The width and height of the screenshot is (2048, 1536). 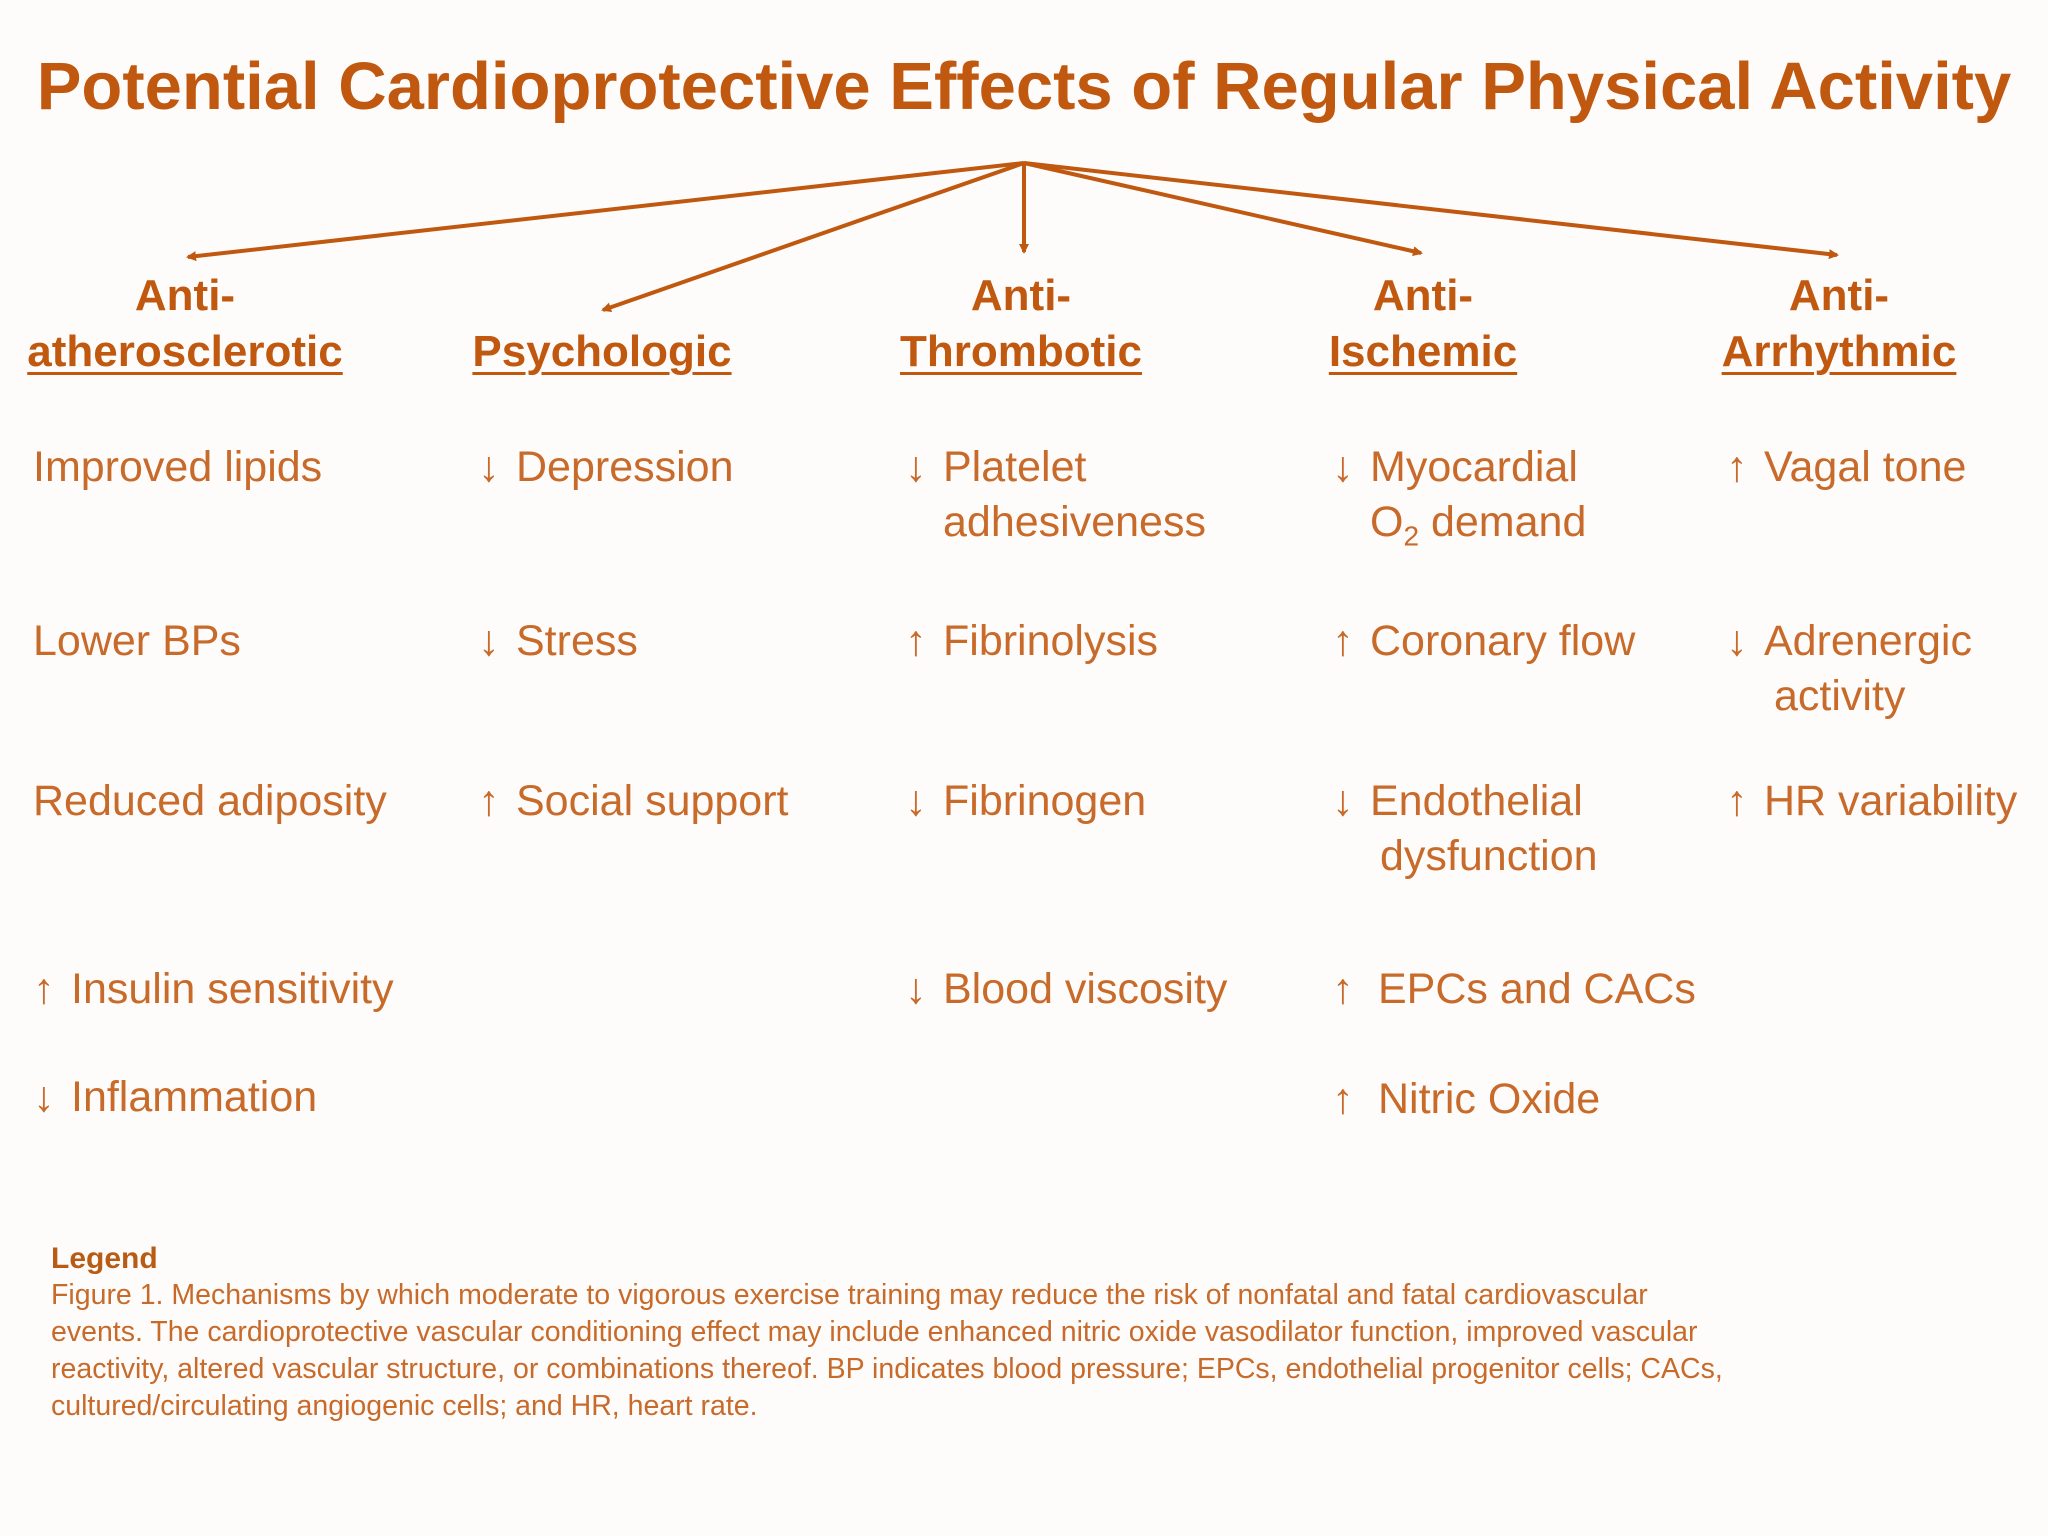 I want to click on heading-psychologic: Psychologic, so click(x=602, y=324).